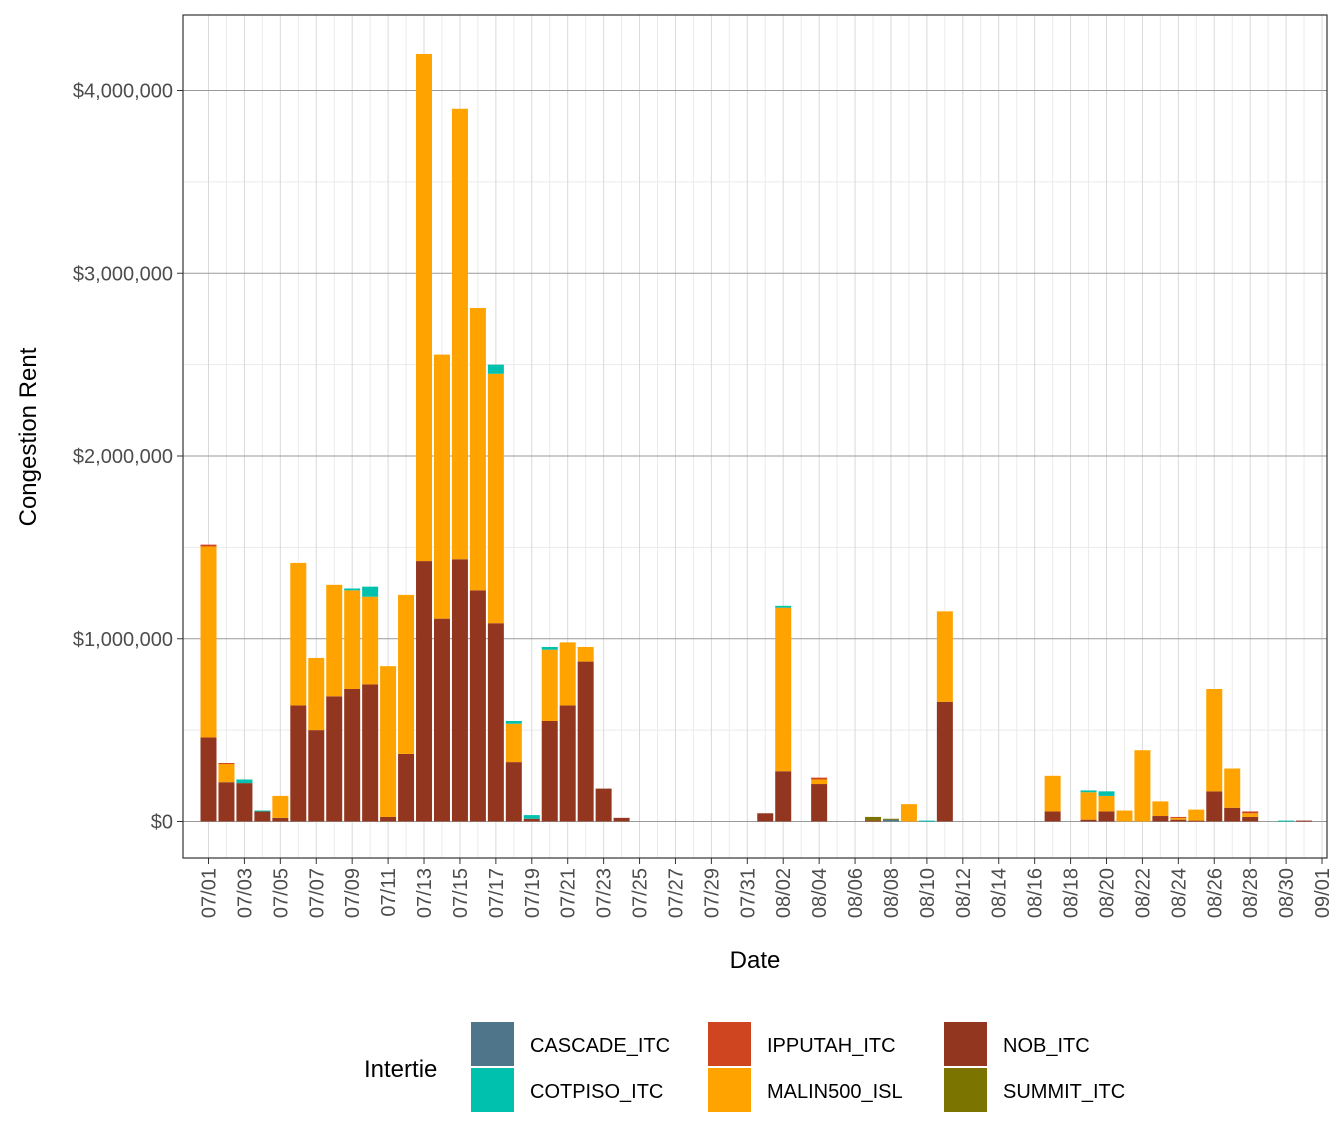  I want to click on x-tick-label: 08/06, so click(856, 893).